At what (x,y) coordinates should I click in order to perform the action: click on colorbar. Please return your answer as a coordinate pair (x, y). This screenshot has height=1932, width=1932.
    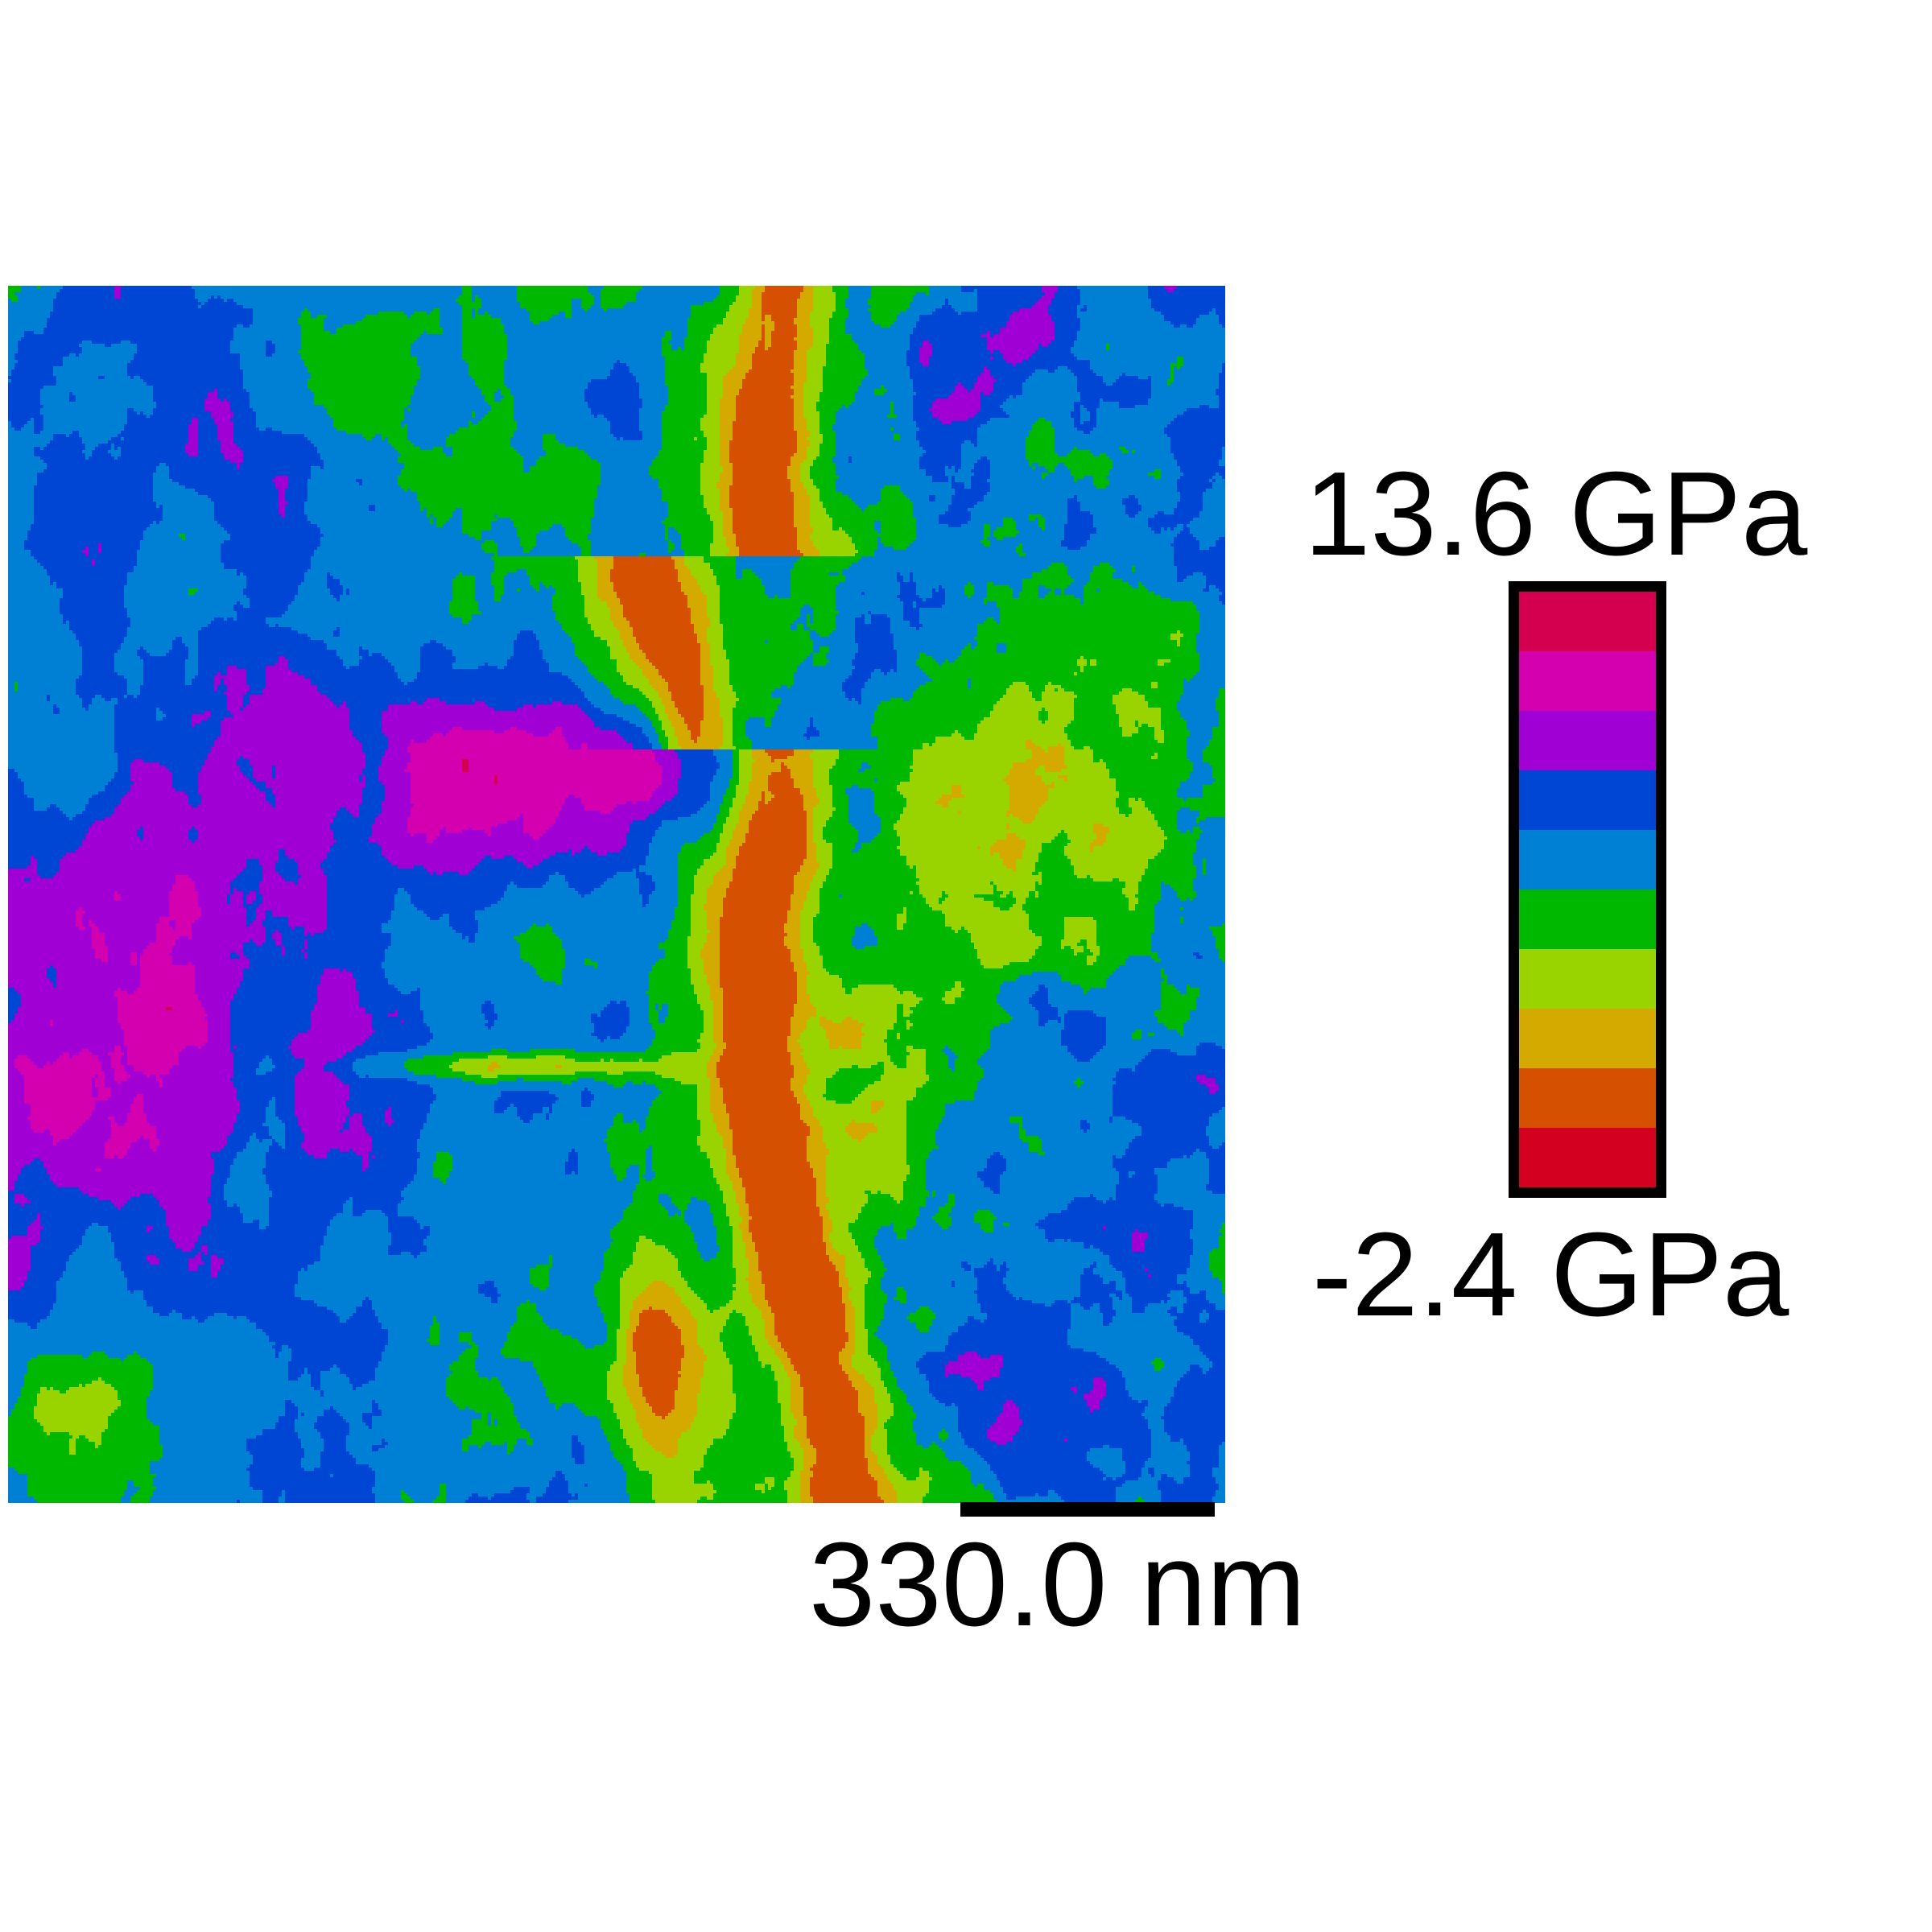
    Looking at the image, I should click on (1587, 889).